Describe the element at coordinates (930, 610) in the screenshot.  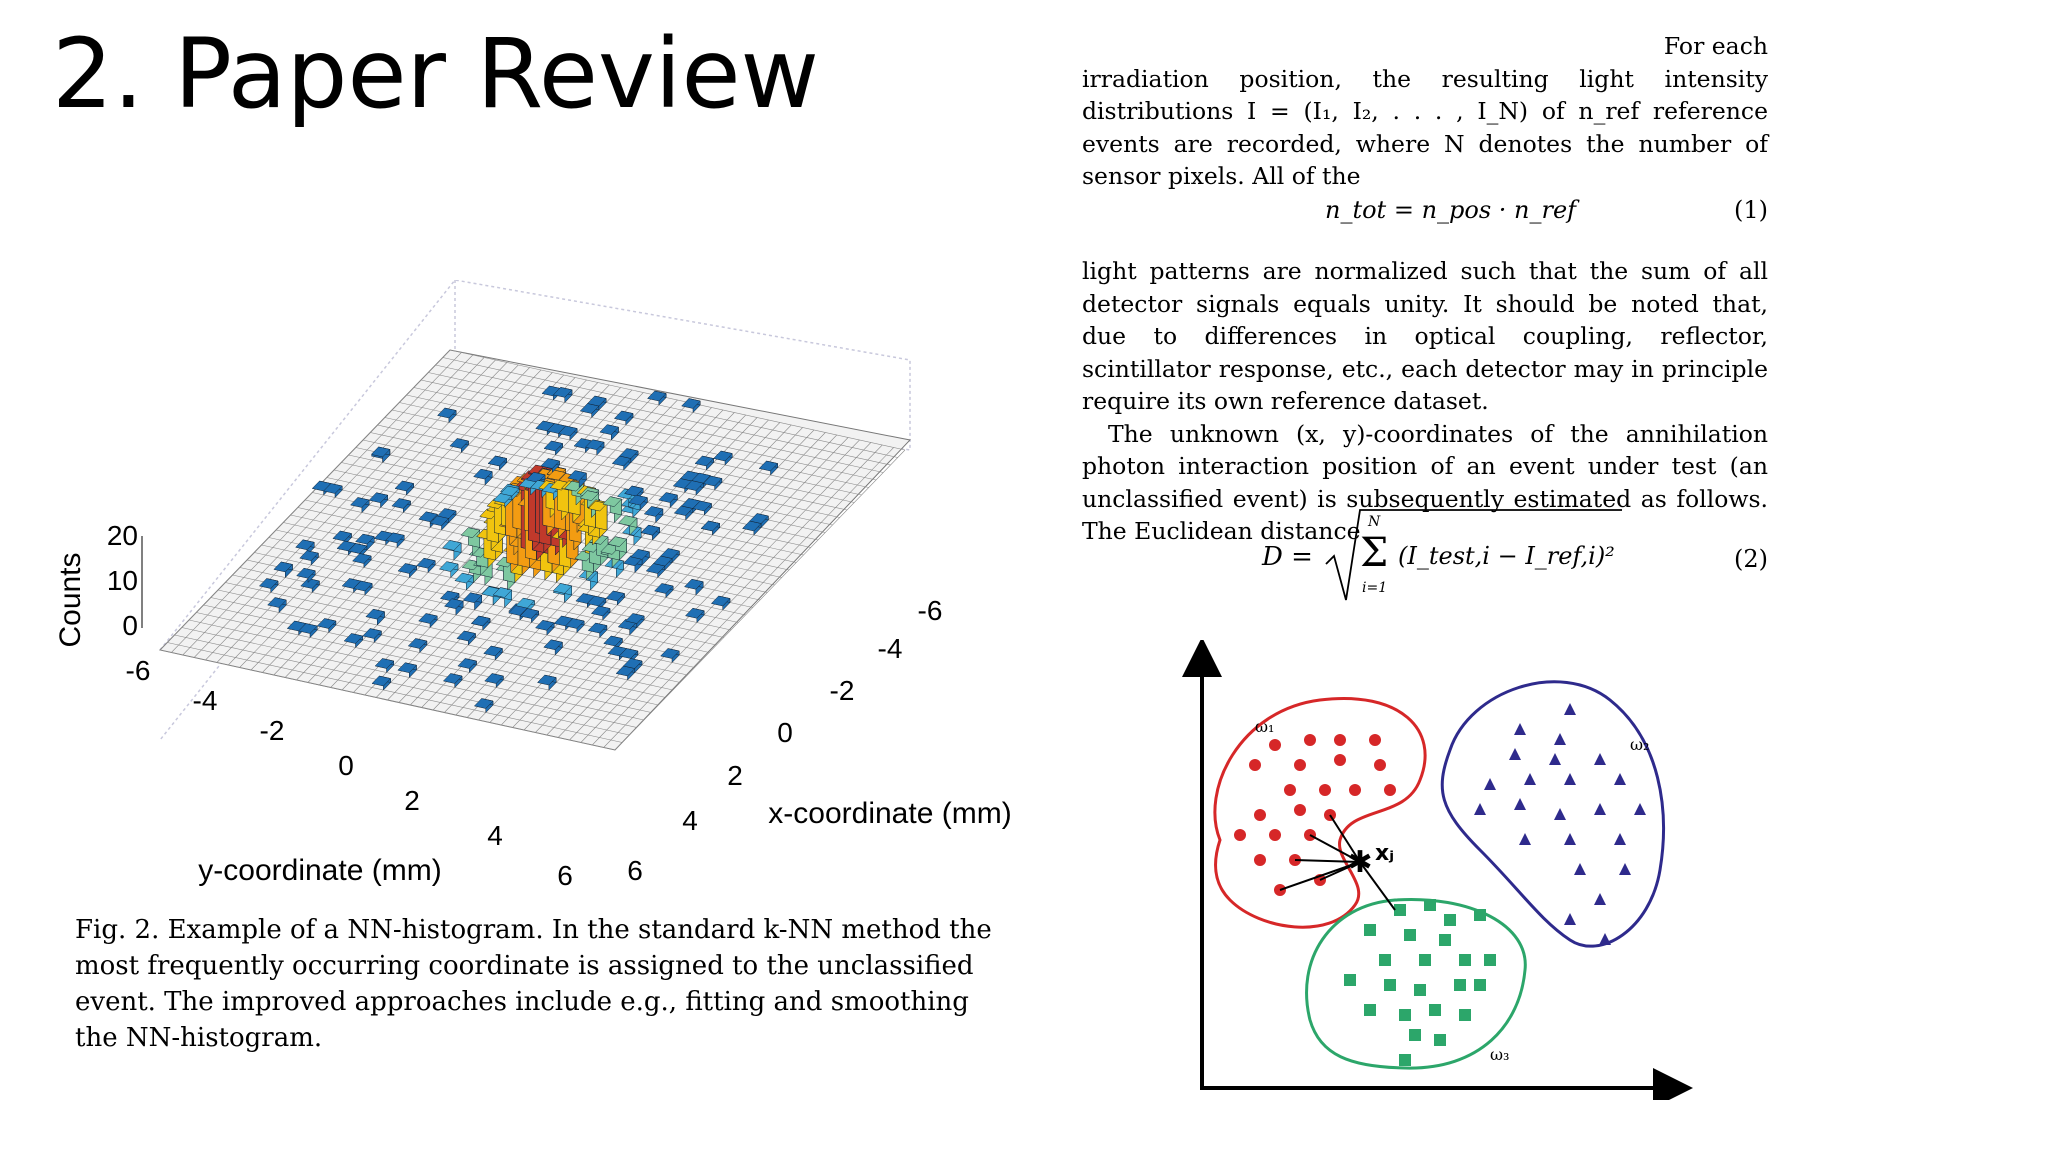
I see `x-tick: -6` at that location.